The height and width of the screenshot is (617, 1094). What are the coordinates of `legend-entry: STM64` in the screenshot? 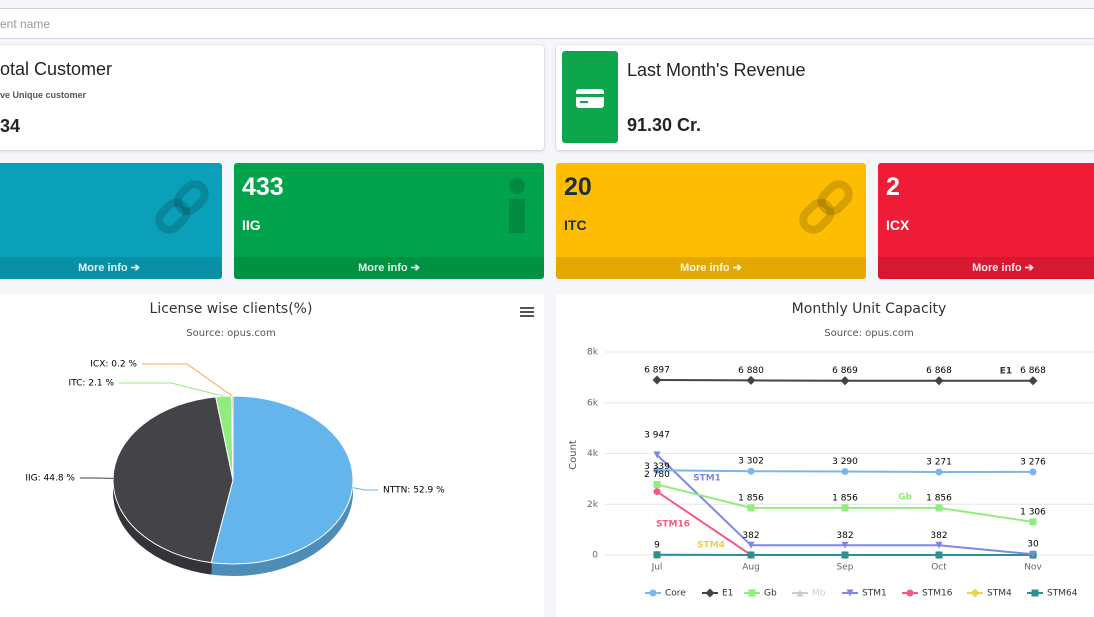 It's located at (1062, 594).